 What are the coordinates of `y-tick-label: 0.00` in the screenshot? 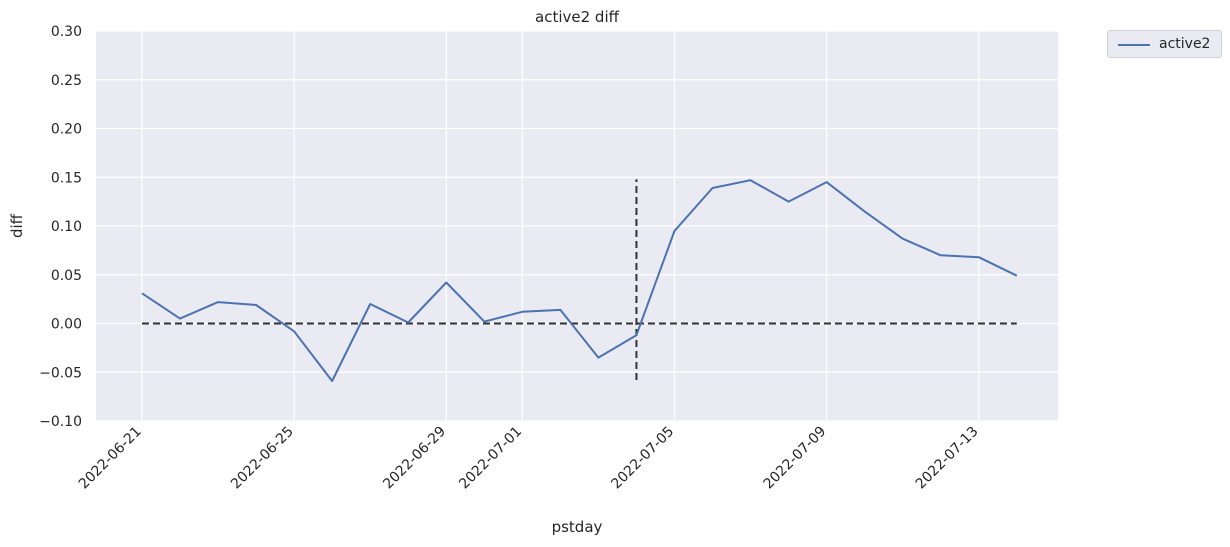 It's located at (66, 325).